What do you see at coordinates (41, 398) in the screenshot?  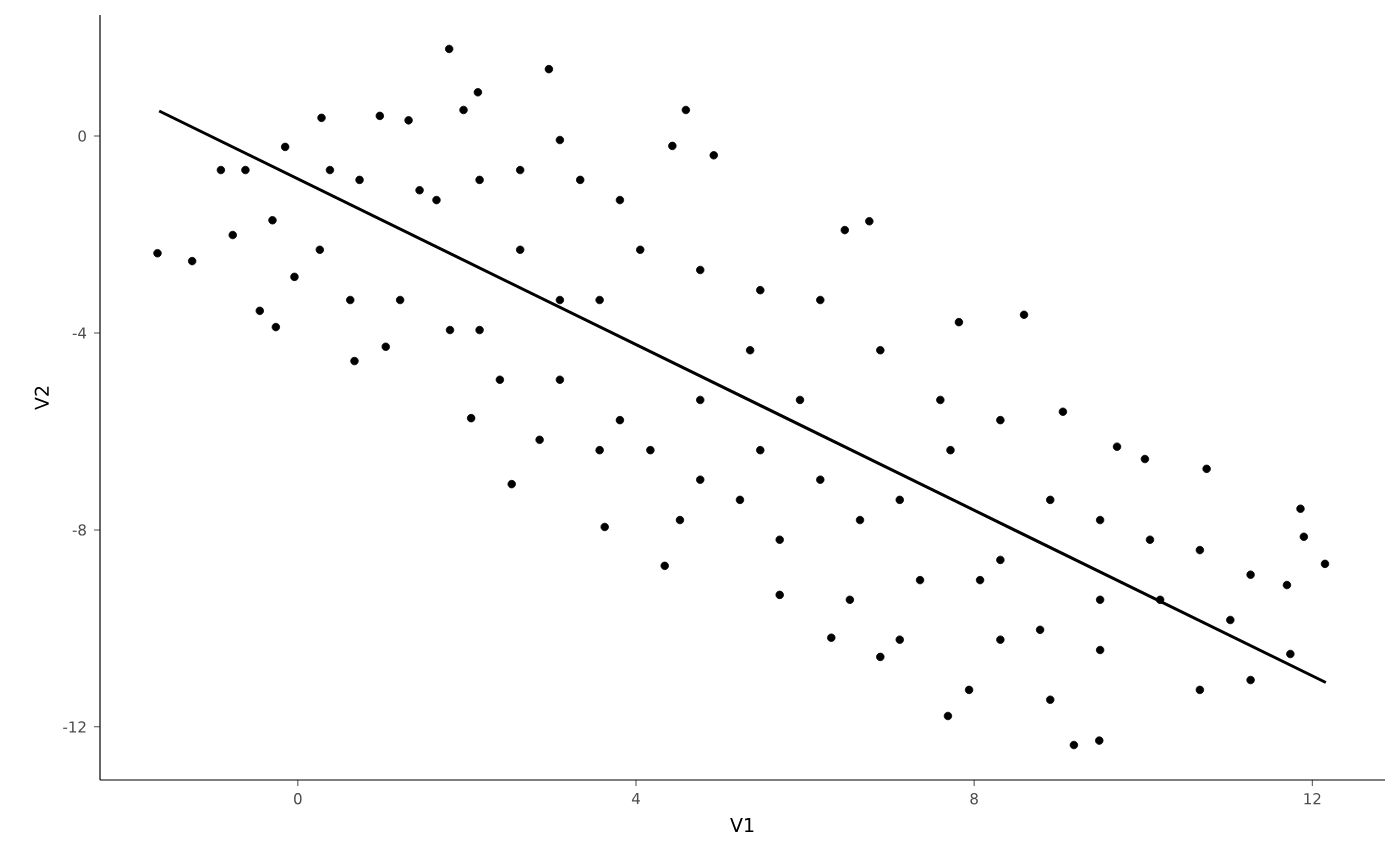 I see `y-axis-title: V2` at bounding box center [41, 398].